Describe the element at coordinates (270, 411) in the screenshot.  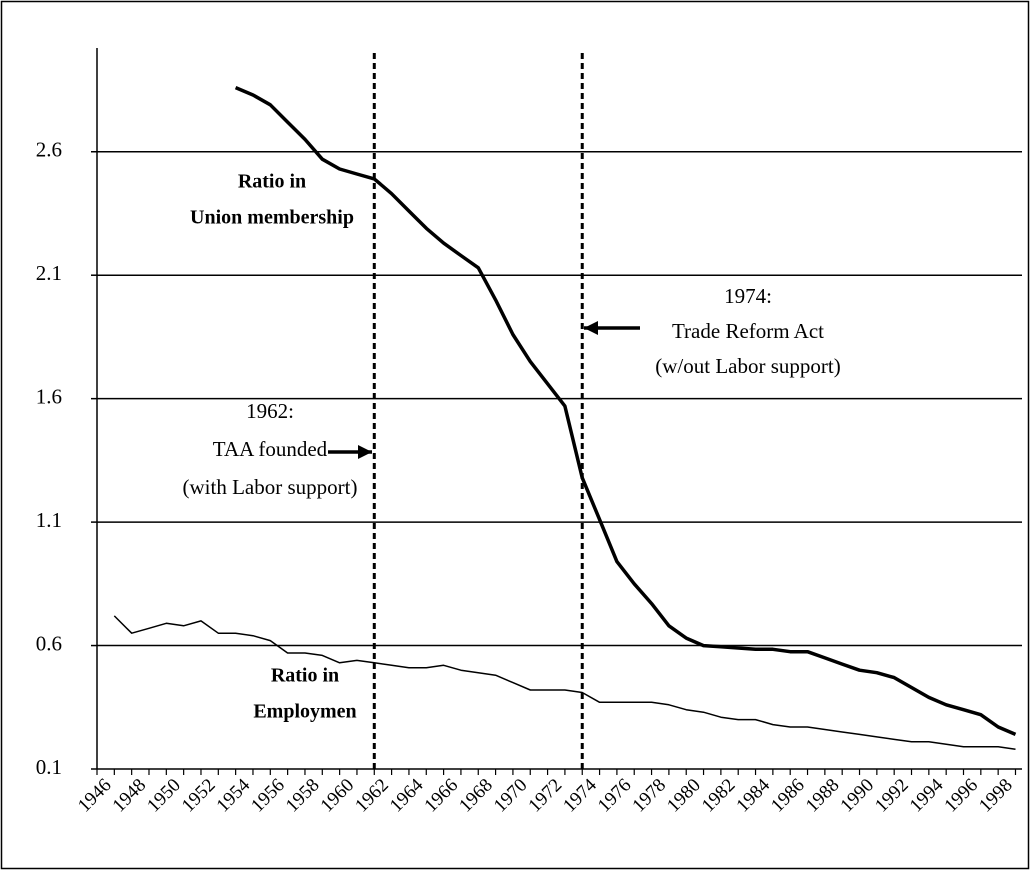
I see `annotation: 1962:` at that location.